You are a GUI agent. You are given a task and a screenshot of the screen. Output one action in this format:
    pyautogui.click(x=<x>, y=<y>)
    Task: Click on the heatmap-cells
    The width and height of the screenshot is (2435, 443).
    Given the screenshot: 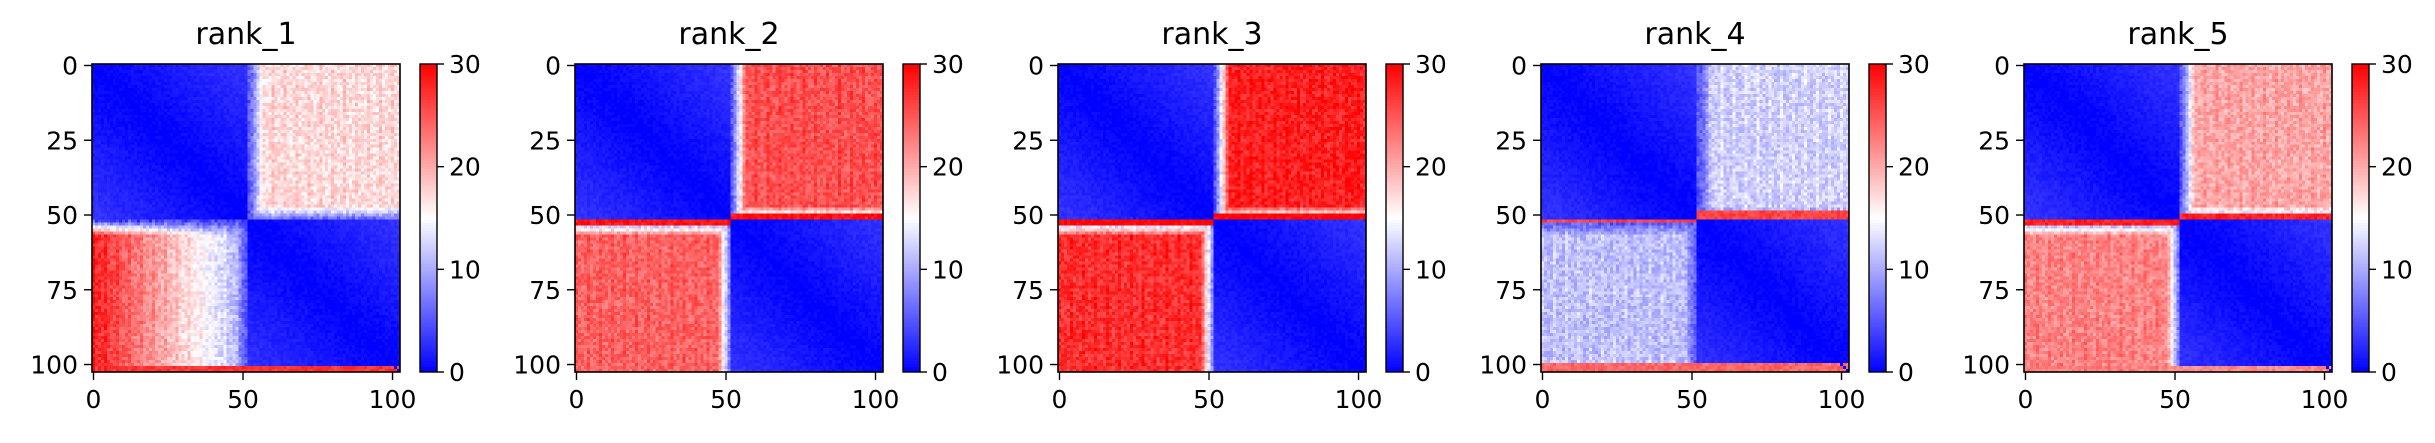 What is the action you would take?
    pyautogui.click(x=246, y=218)
    